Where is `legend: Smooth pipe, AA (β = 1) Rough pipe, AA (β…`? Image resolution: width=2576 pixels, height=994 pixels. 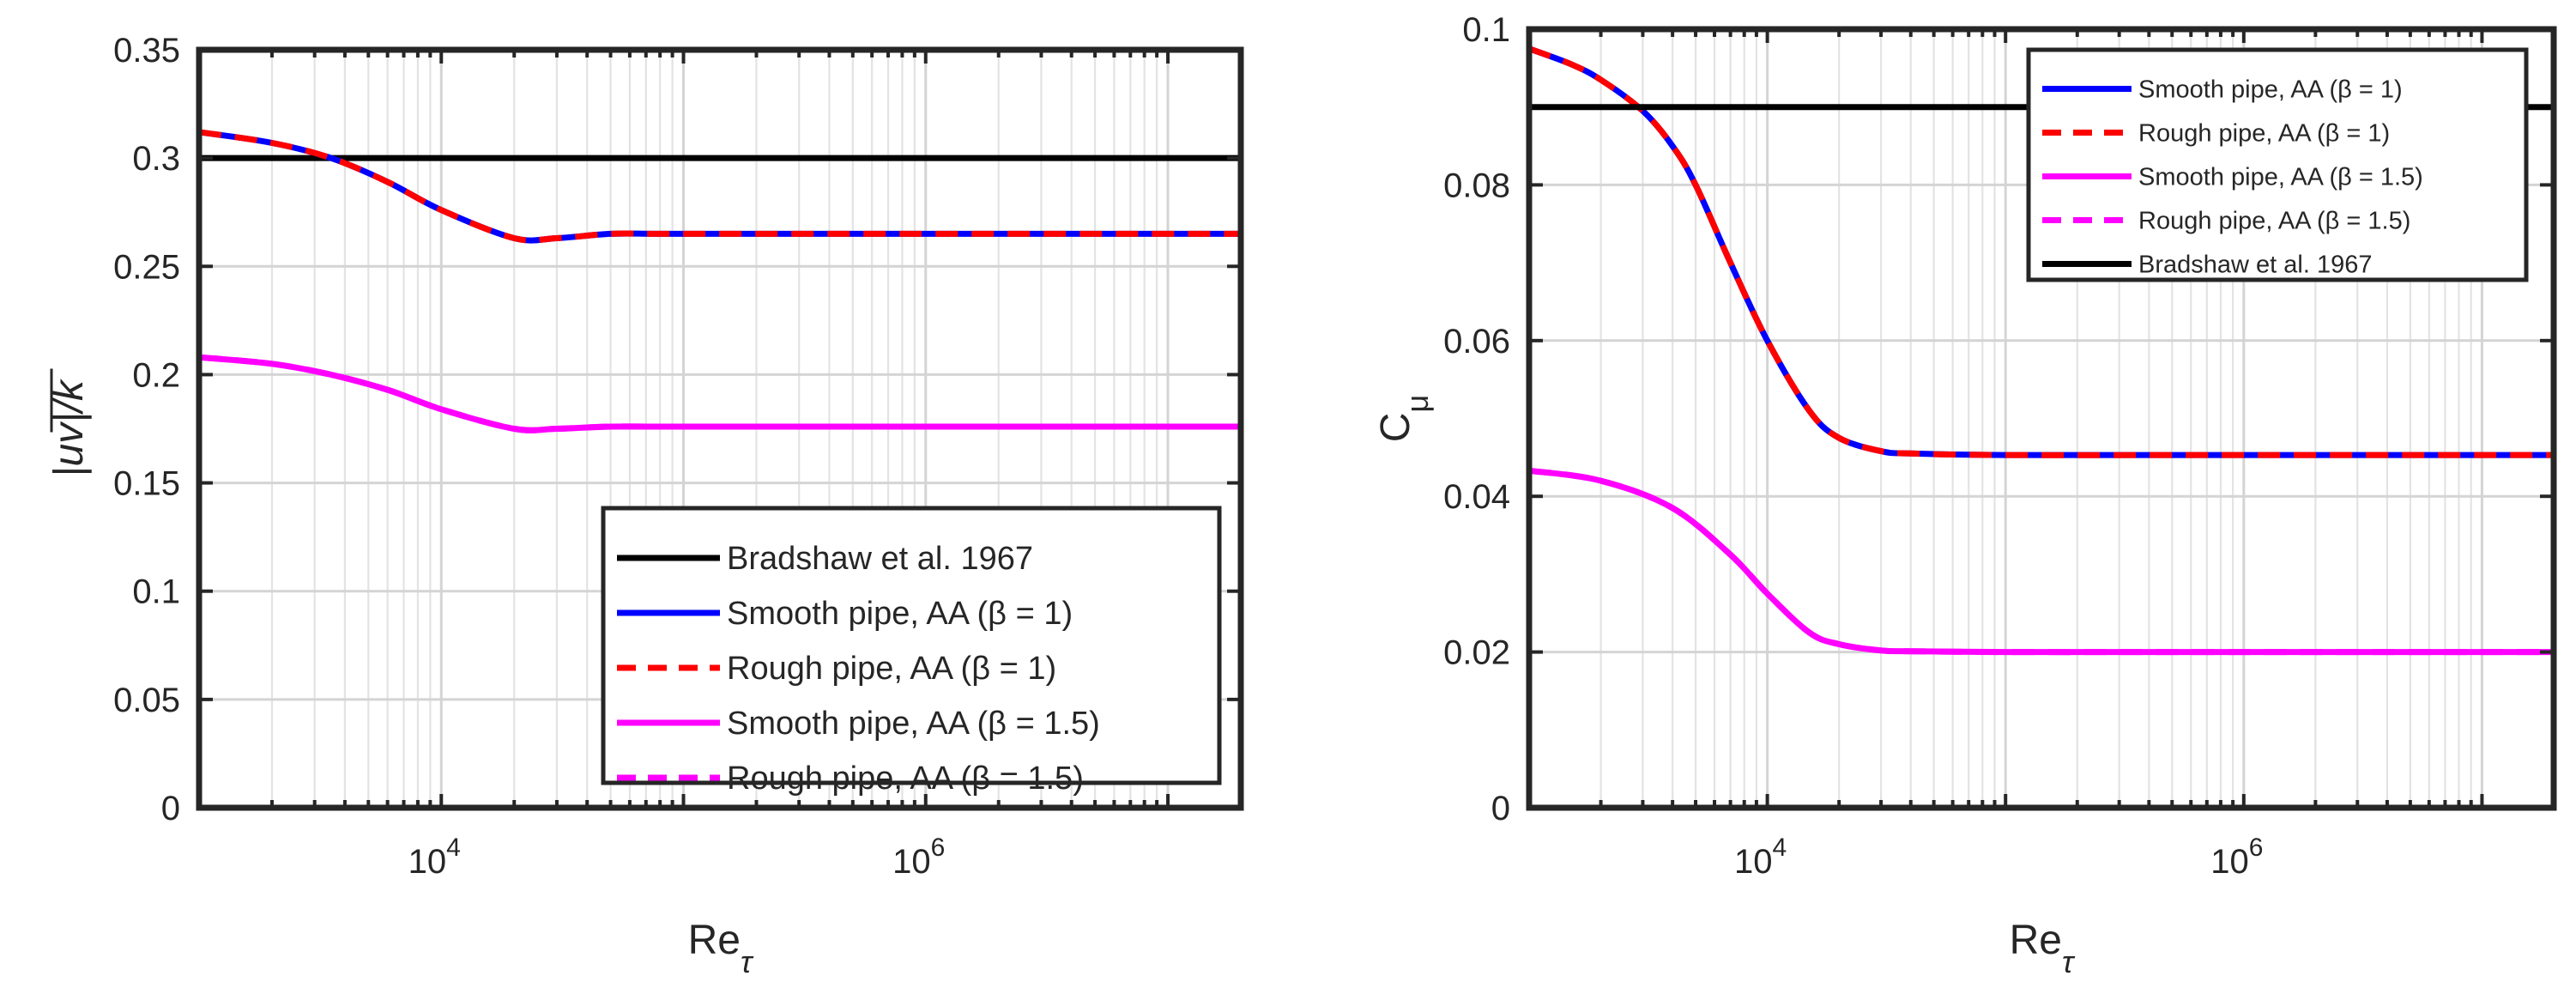 legend: Smooth pipe, AA (β = 1) Rough pipe, AA (β… is located at coordinates (2277, 164).